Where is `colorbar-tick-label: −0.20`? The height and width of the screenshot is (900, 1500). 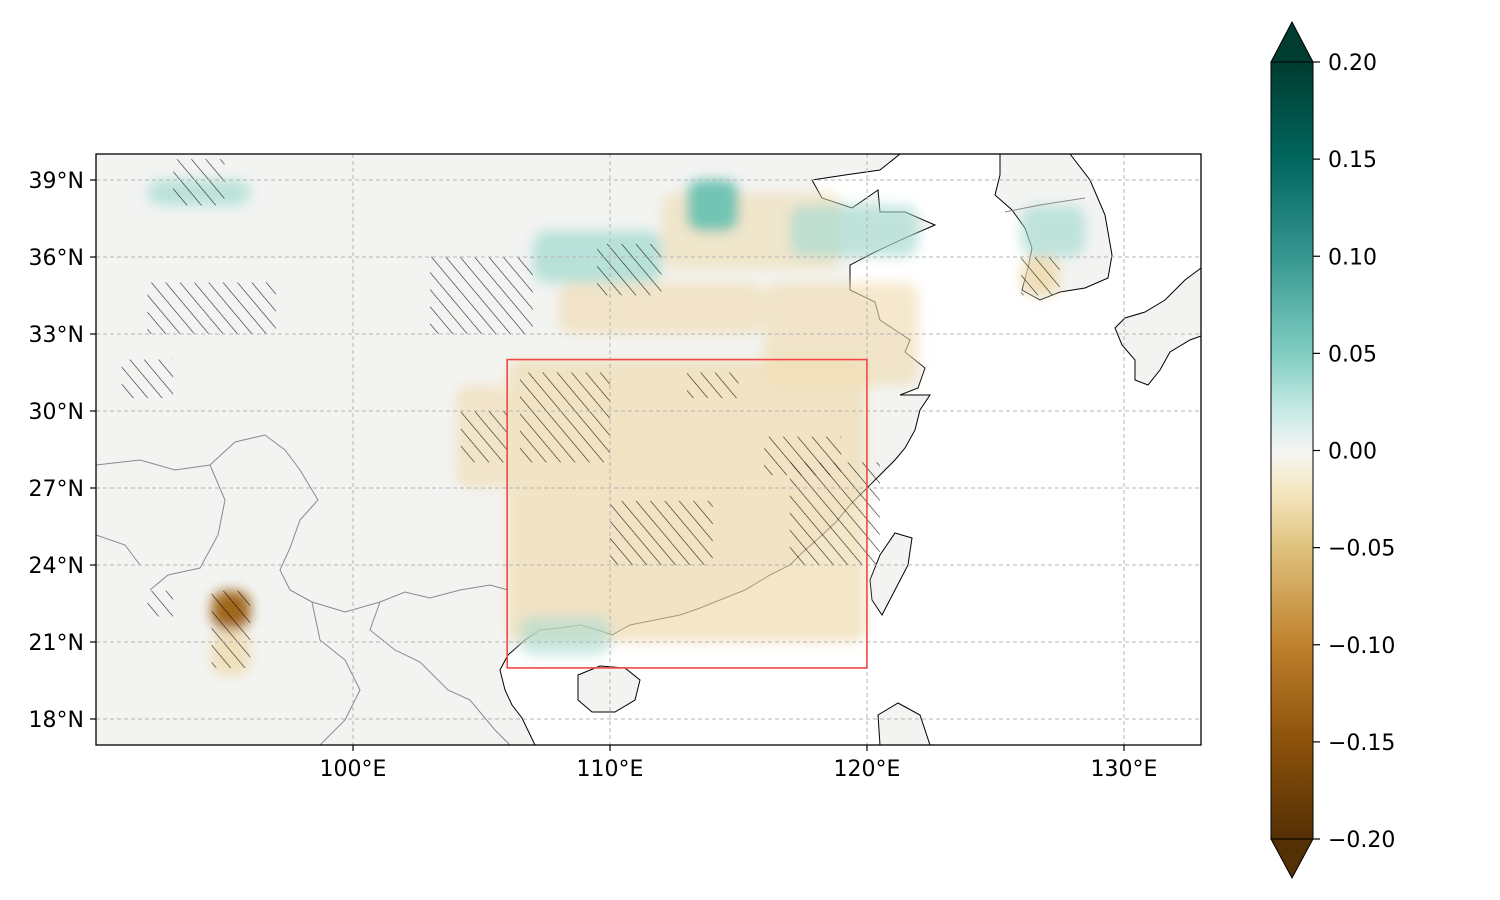
colorbar-tick-label: −0.20 is located at coordinates (1361, 840).